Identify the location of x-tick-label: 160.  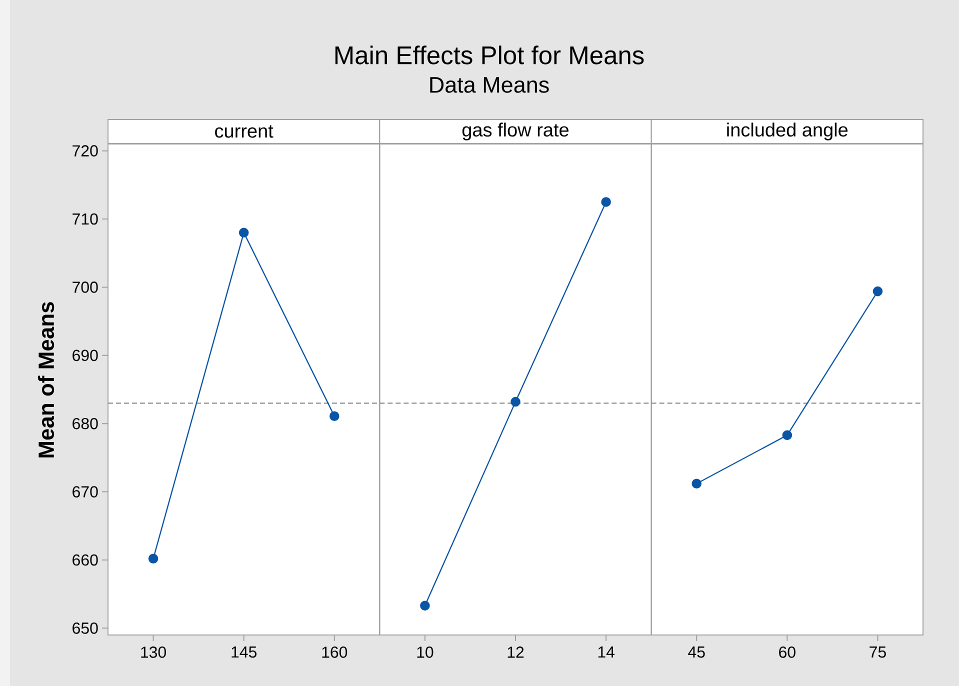
(335, 652).